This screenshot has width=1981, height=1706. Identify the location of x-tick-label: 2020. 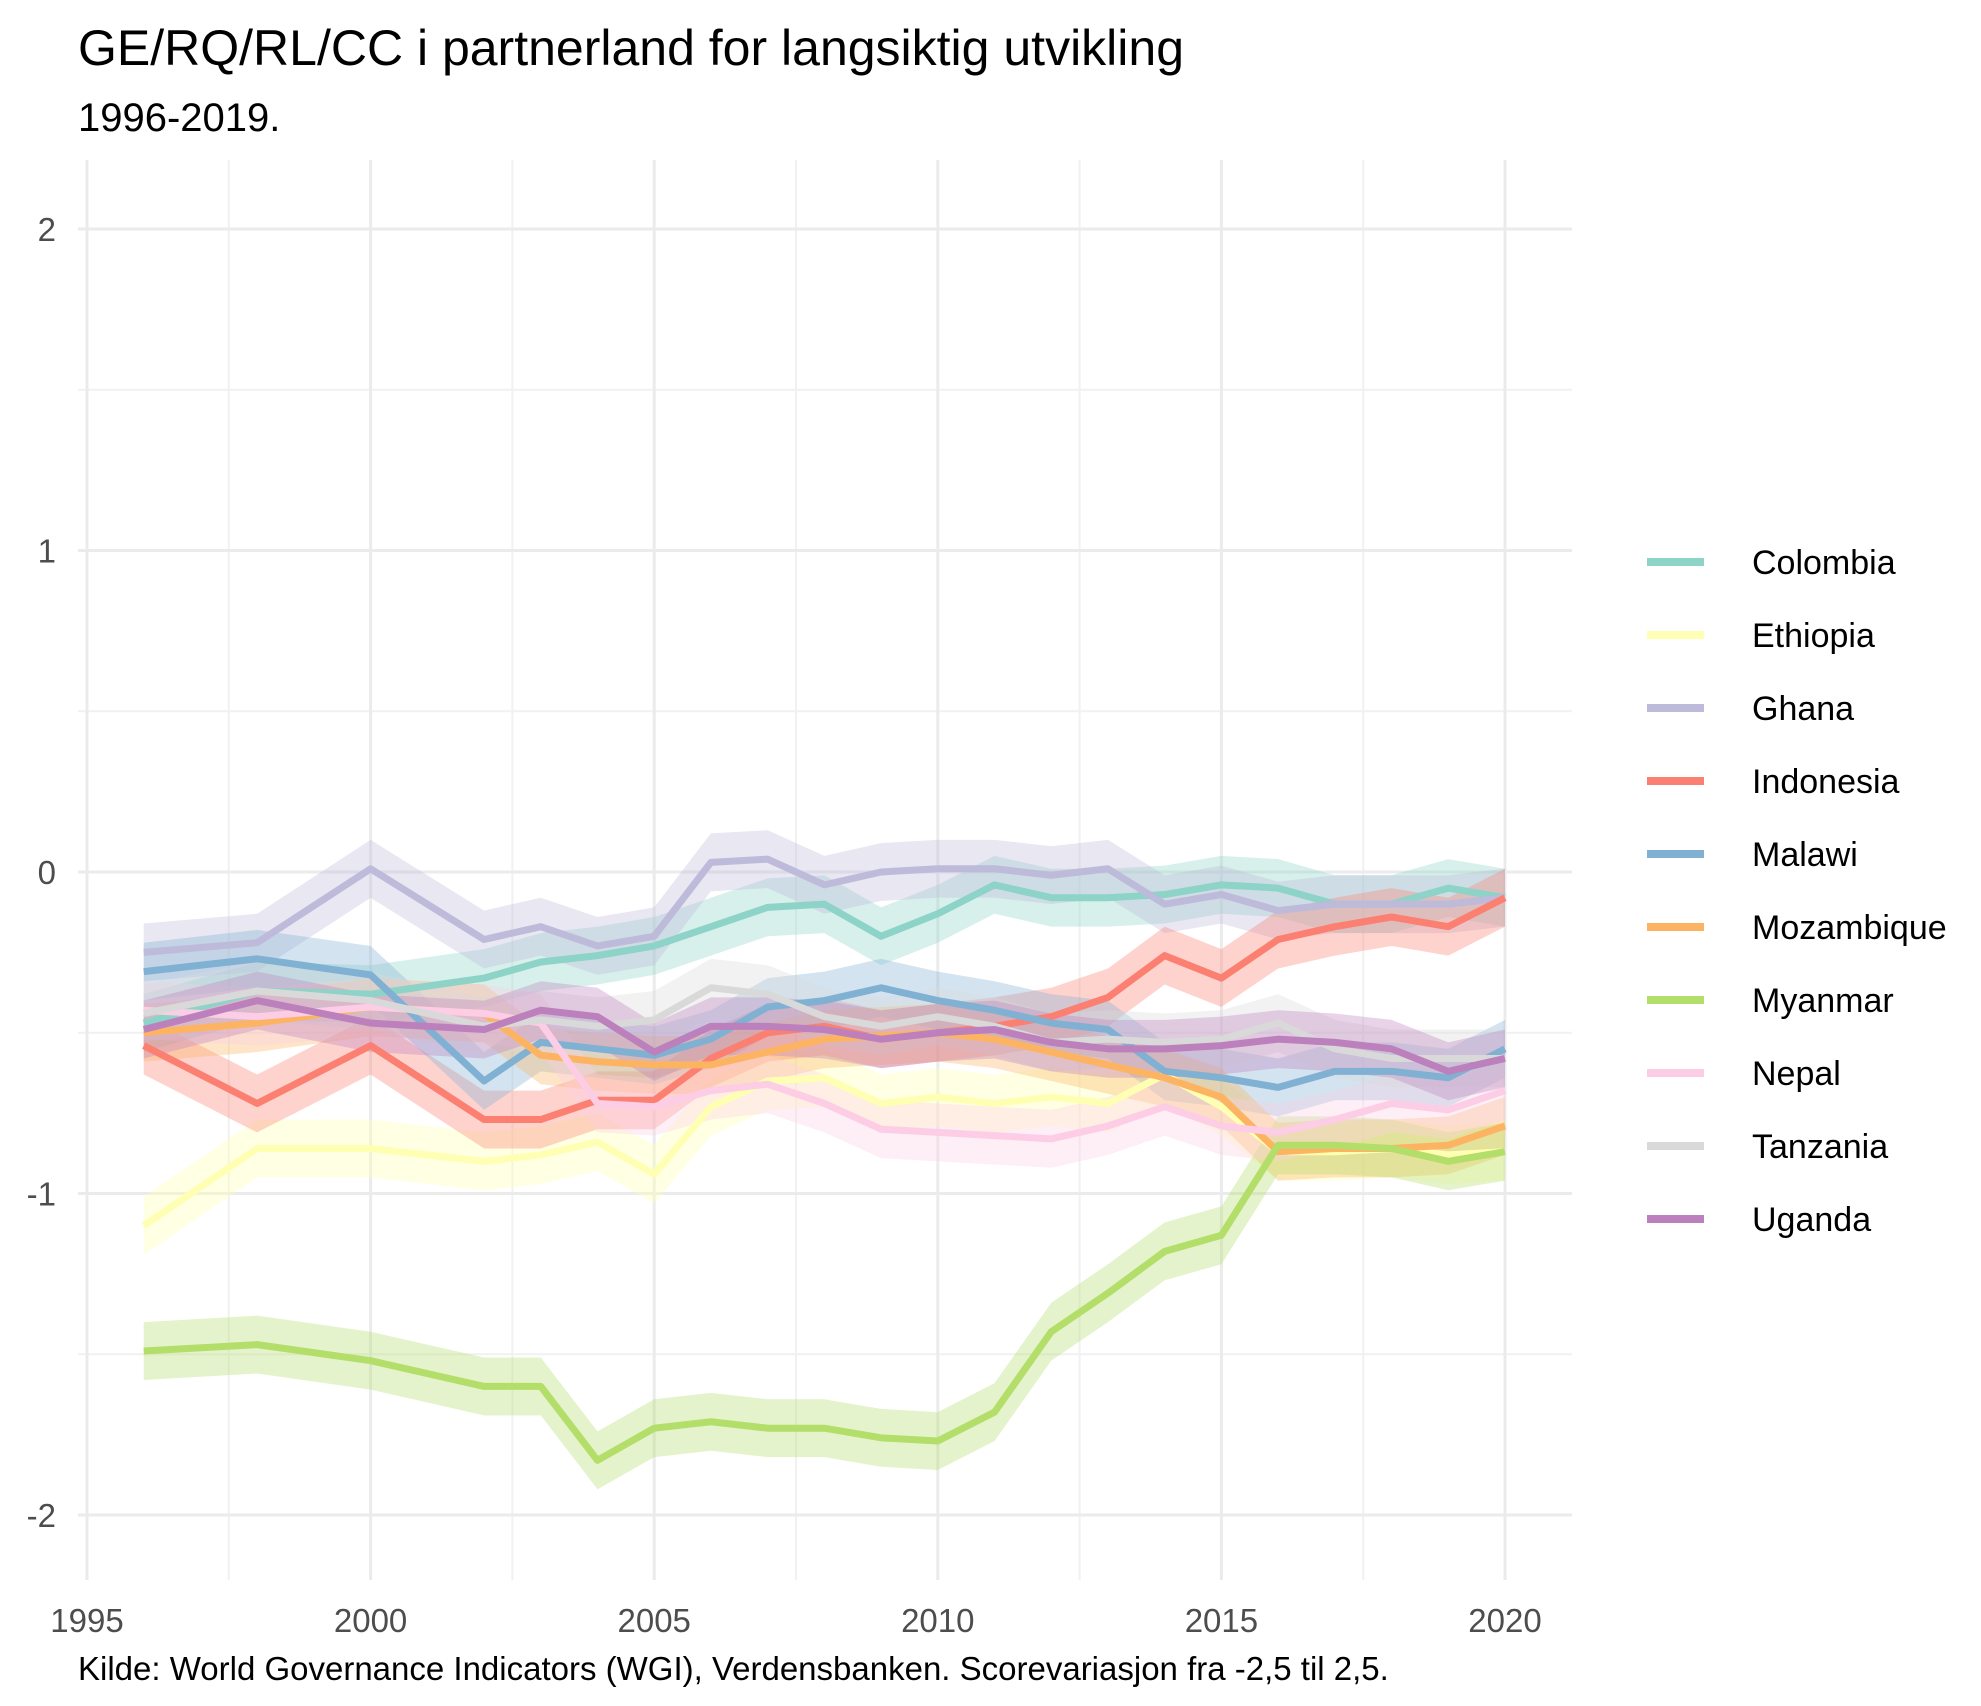
(1504, 1620).